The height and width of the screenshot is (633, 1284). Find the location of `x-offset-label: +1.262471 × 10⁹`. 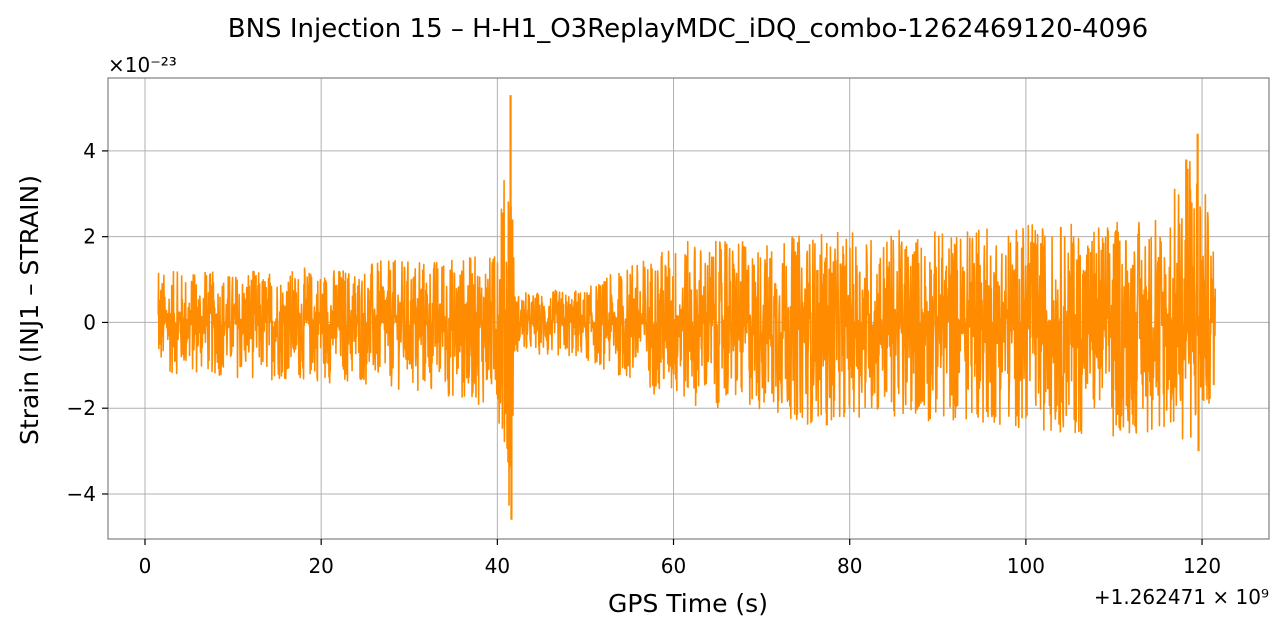

x-offset-label: +1.262471 × 10⁹ is located at coordinates (1181, 597).